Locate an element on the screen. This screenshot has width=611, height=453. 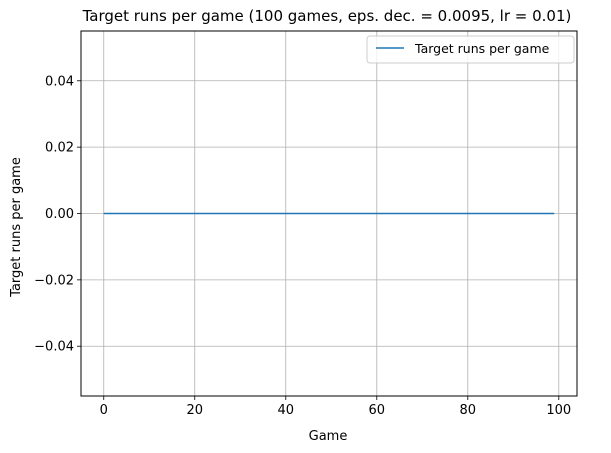
x-tick-label: 60 is located at coordinates (377, 410).